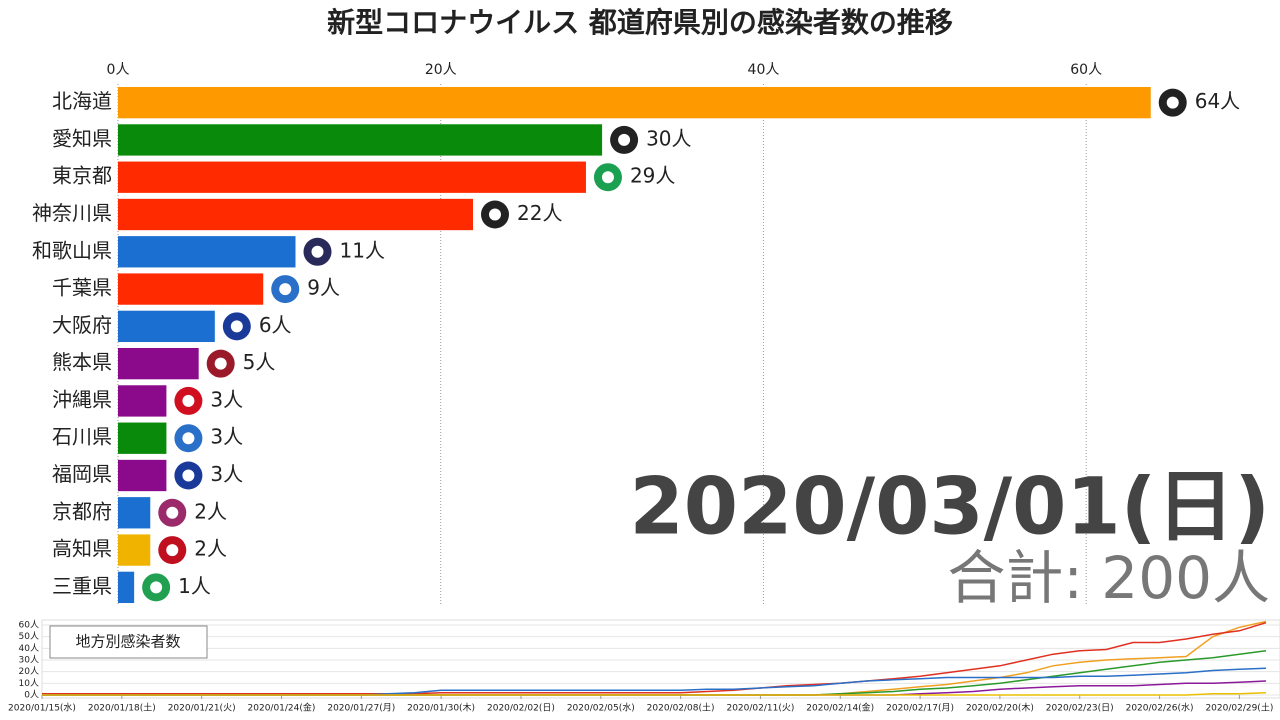  I want to click on legend-box, so click(128, 642).